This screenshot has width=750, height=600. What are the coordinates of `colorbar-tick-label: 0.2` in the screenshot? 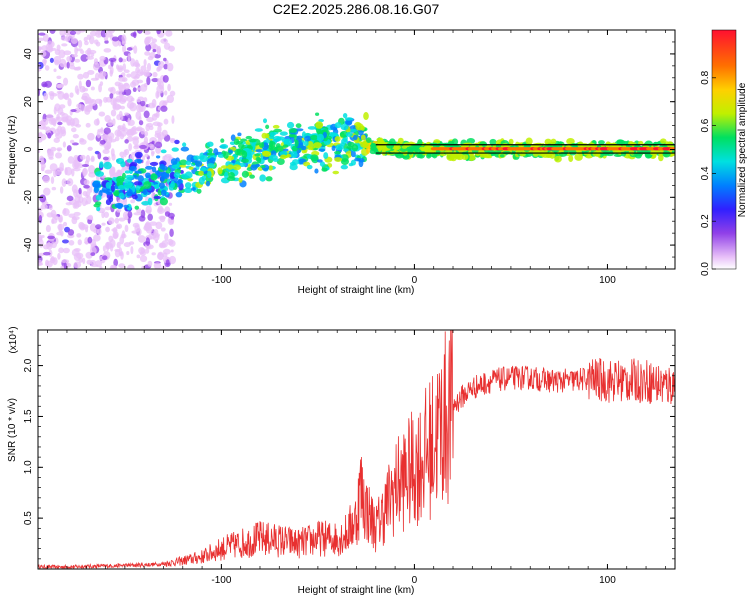 It's located at (705, 221).